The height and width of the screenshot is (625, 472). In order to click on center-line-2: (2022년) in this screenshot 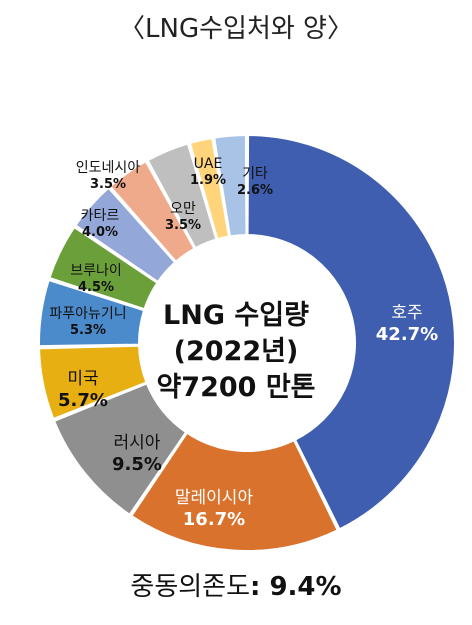, I will do `click(236, 351)`.